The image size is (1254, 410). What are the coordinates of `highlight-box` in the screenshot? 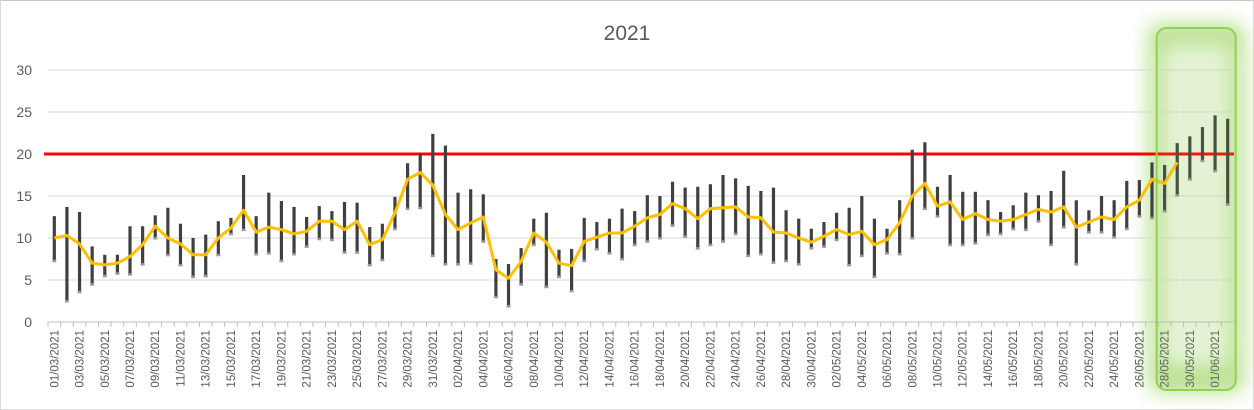 It's located at (1196, 209).